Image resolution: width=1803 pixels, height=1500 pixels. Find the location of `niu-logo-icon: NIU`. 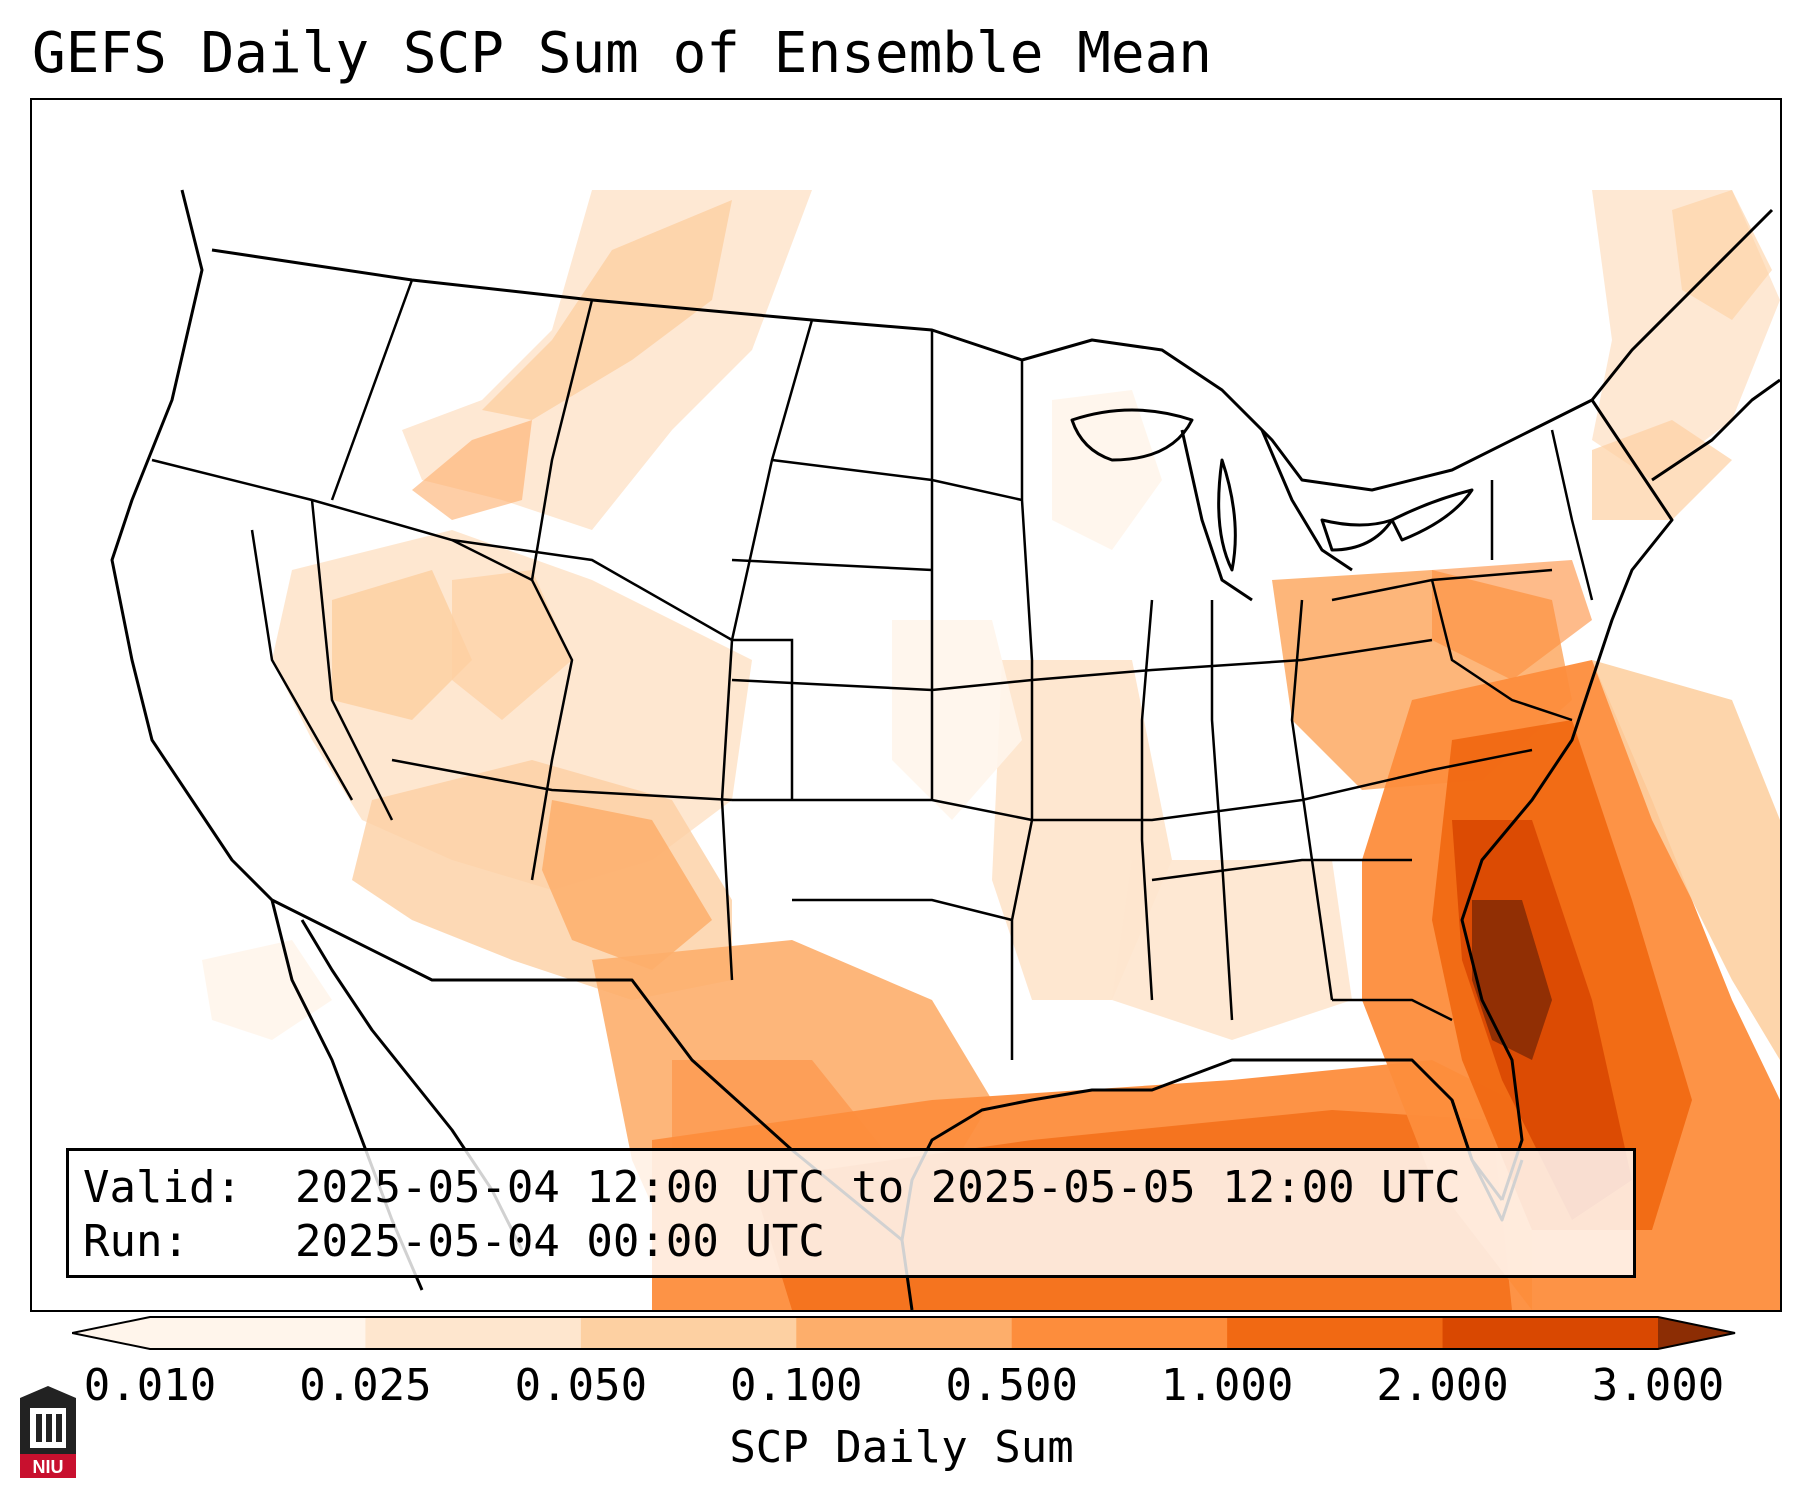

niu-logo-icon: NIU is located at coordinates (48, 1432).